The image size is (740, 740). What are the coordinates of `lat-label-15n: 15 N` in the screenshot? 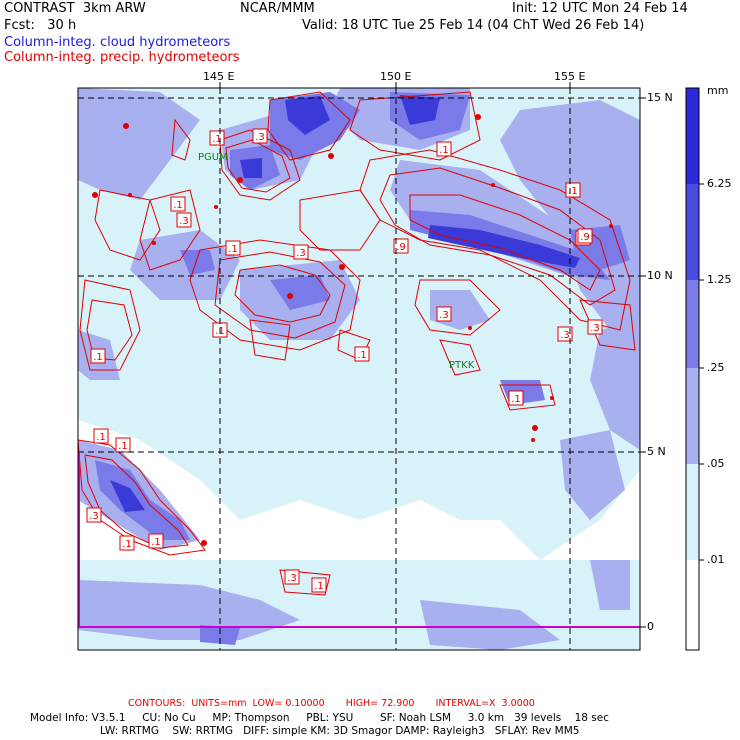 It's located at (660, 97).